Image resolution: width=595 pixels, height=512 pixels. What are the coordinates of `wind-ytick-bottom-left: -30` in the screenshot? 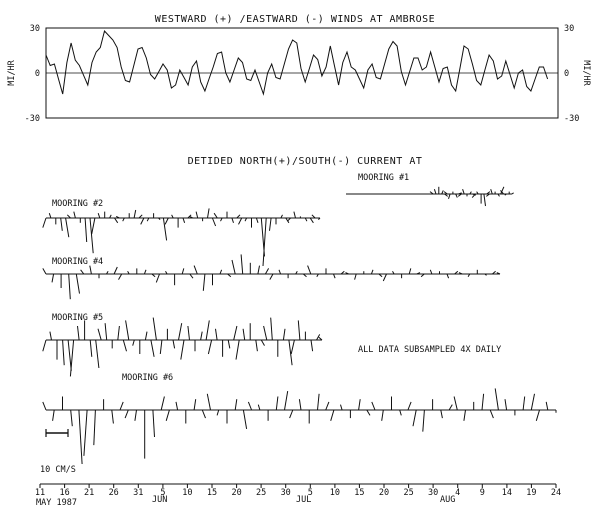 It's located at (32, 119).